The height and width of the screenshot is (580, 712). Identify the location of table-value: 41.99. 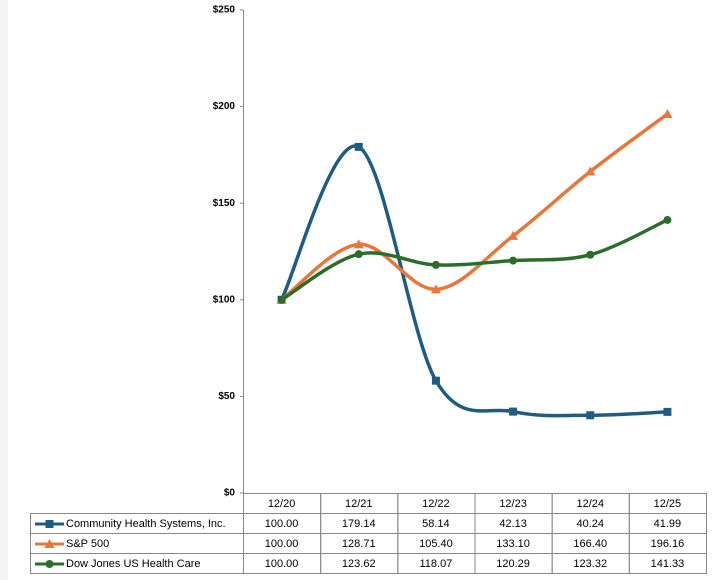
(668, 524).